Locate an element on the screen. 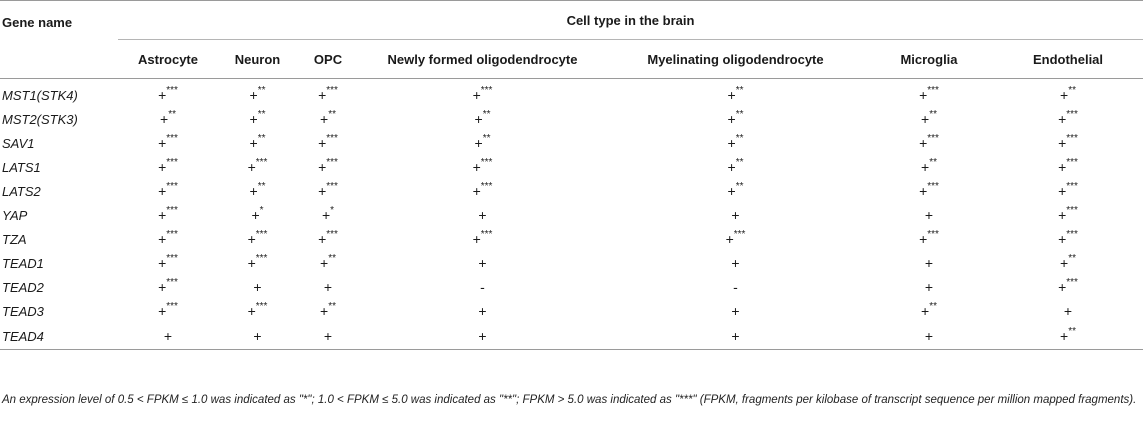  table-row: MST1(STK4) +*** +** +*** +*** +** +*** +** is located at coordinates (571, 93).